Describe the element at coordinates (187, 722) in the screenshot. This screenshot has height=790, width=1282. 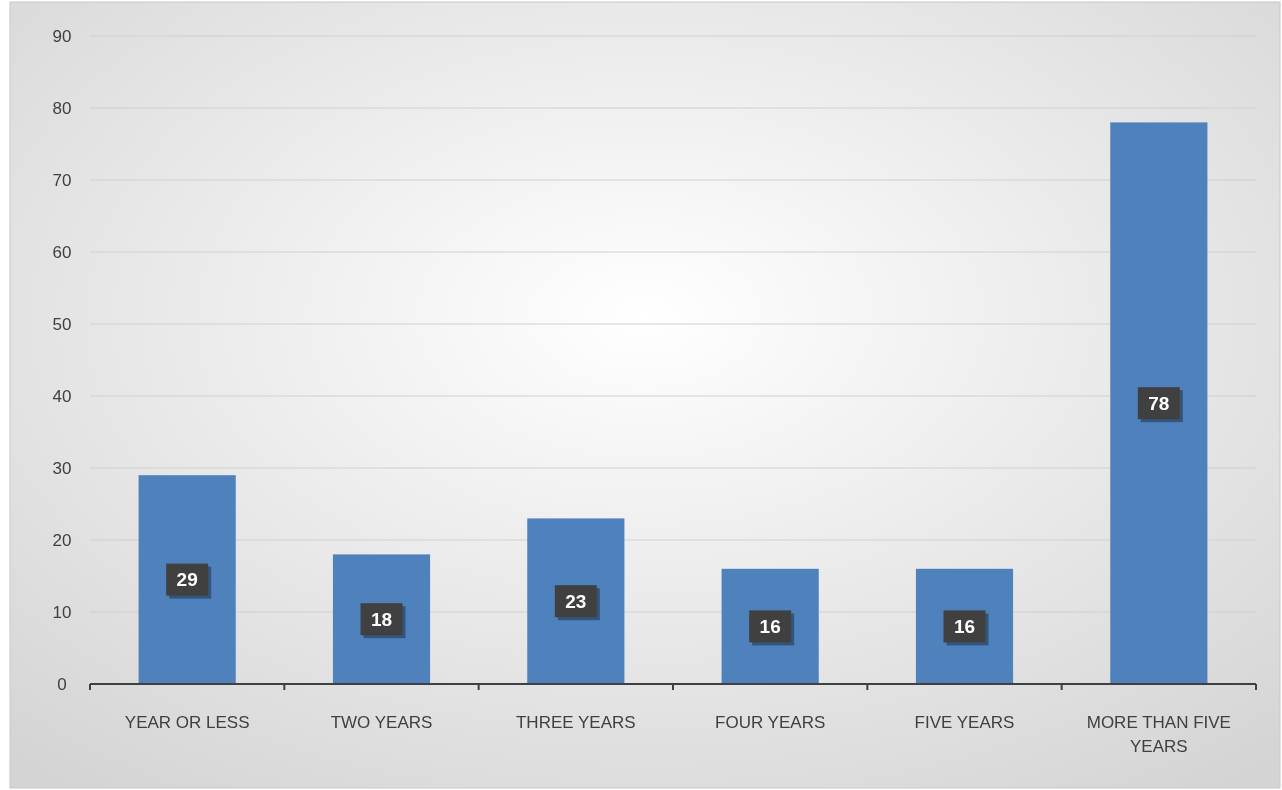
I see `x-tick-label: YEAR OR LESS` at that location.